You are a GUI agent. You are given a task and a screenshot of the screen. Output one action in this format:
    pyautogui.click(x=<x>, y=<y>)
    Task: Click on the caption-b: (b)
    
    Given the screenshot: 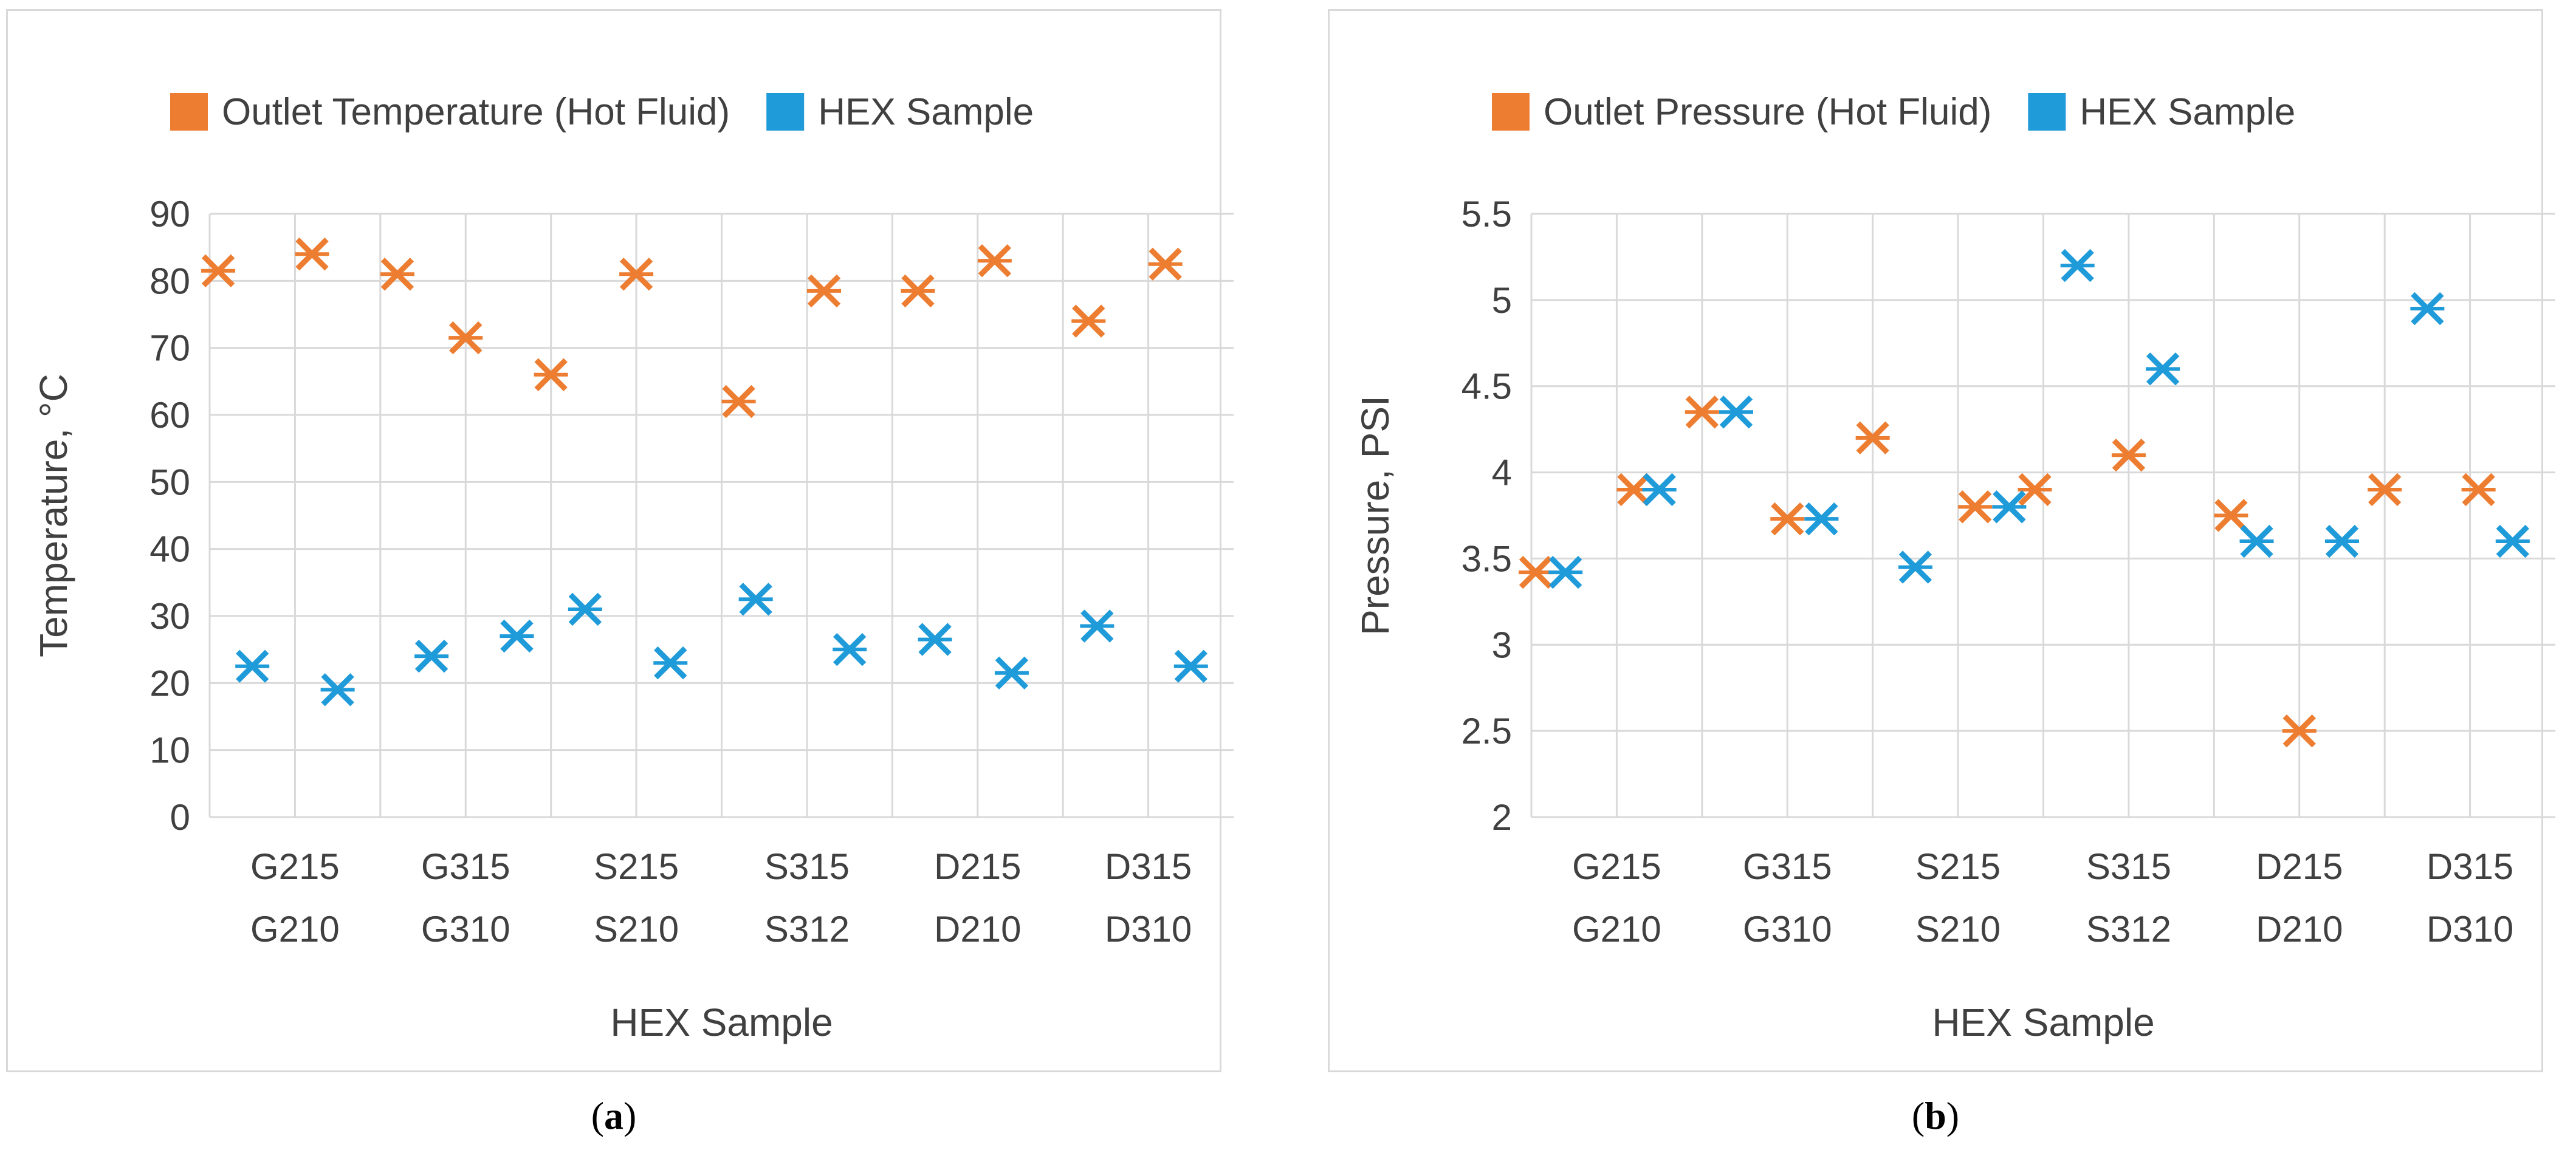 What is the action you would take?
    pyautogui.click(x=1935, y=1115)
    